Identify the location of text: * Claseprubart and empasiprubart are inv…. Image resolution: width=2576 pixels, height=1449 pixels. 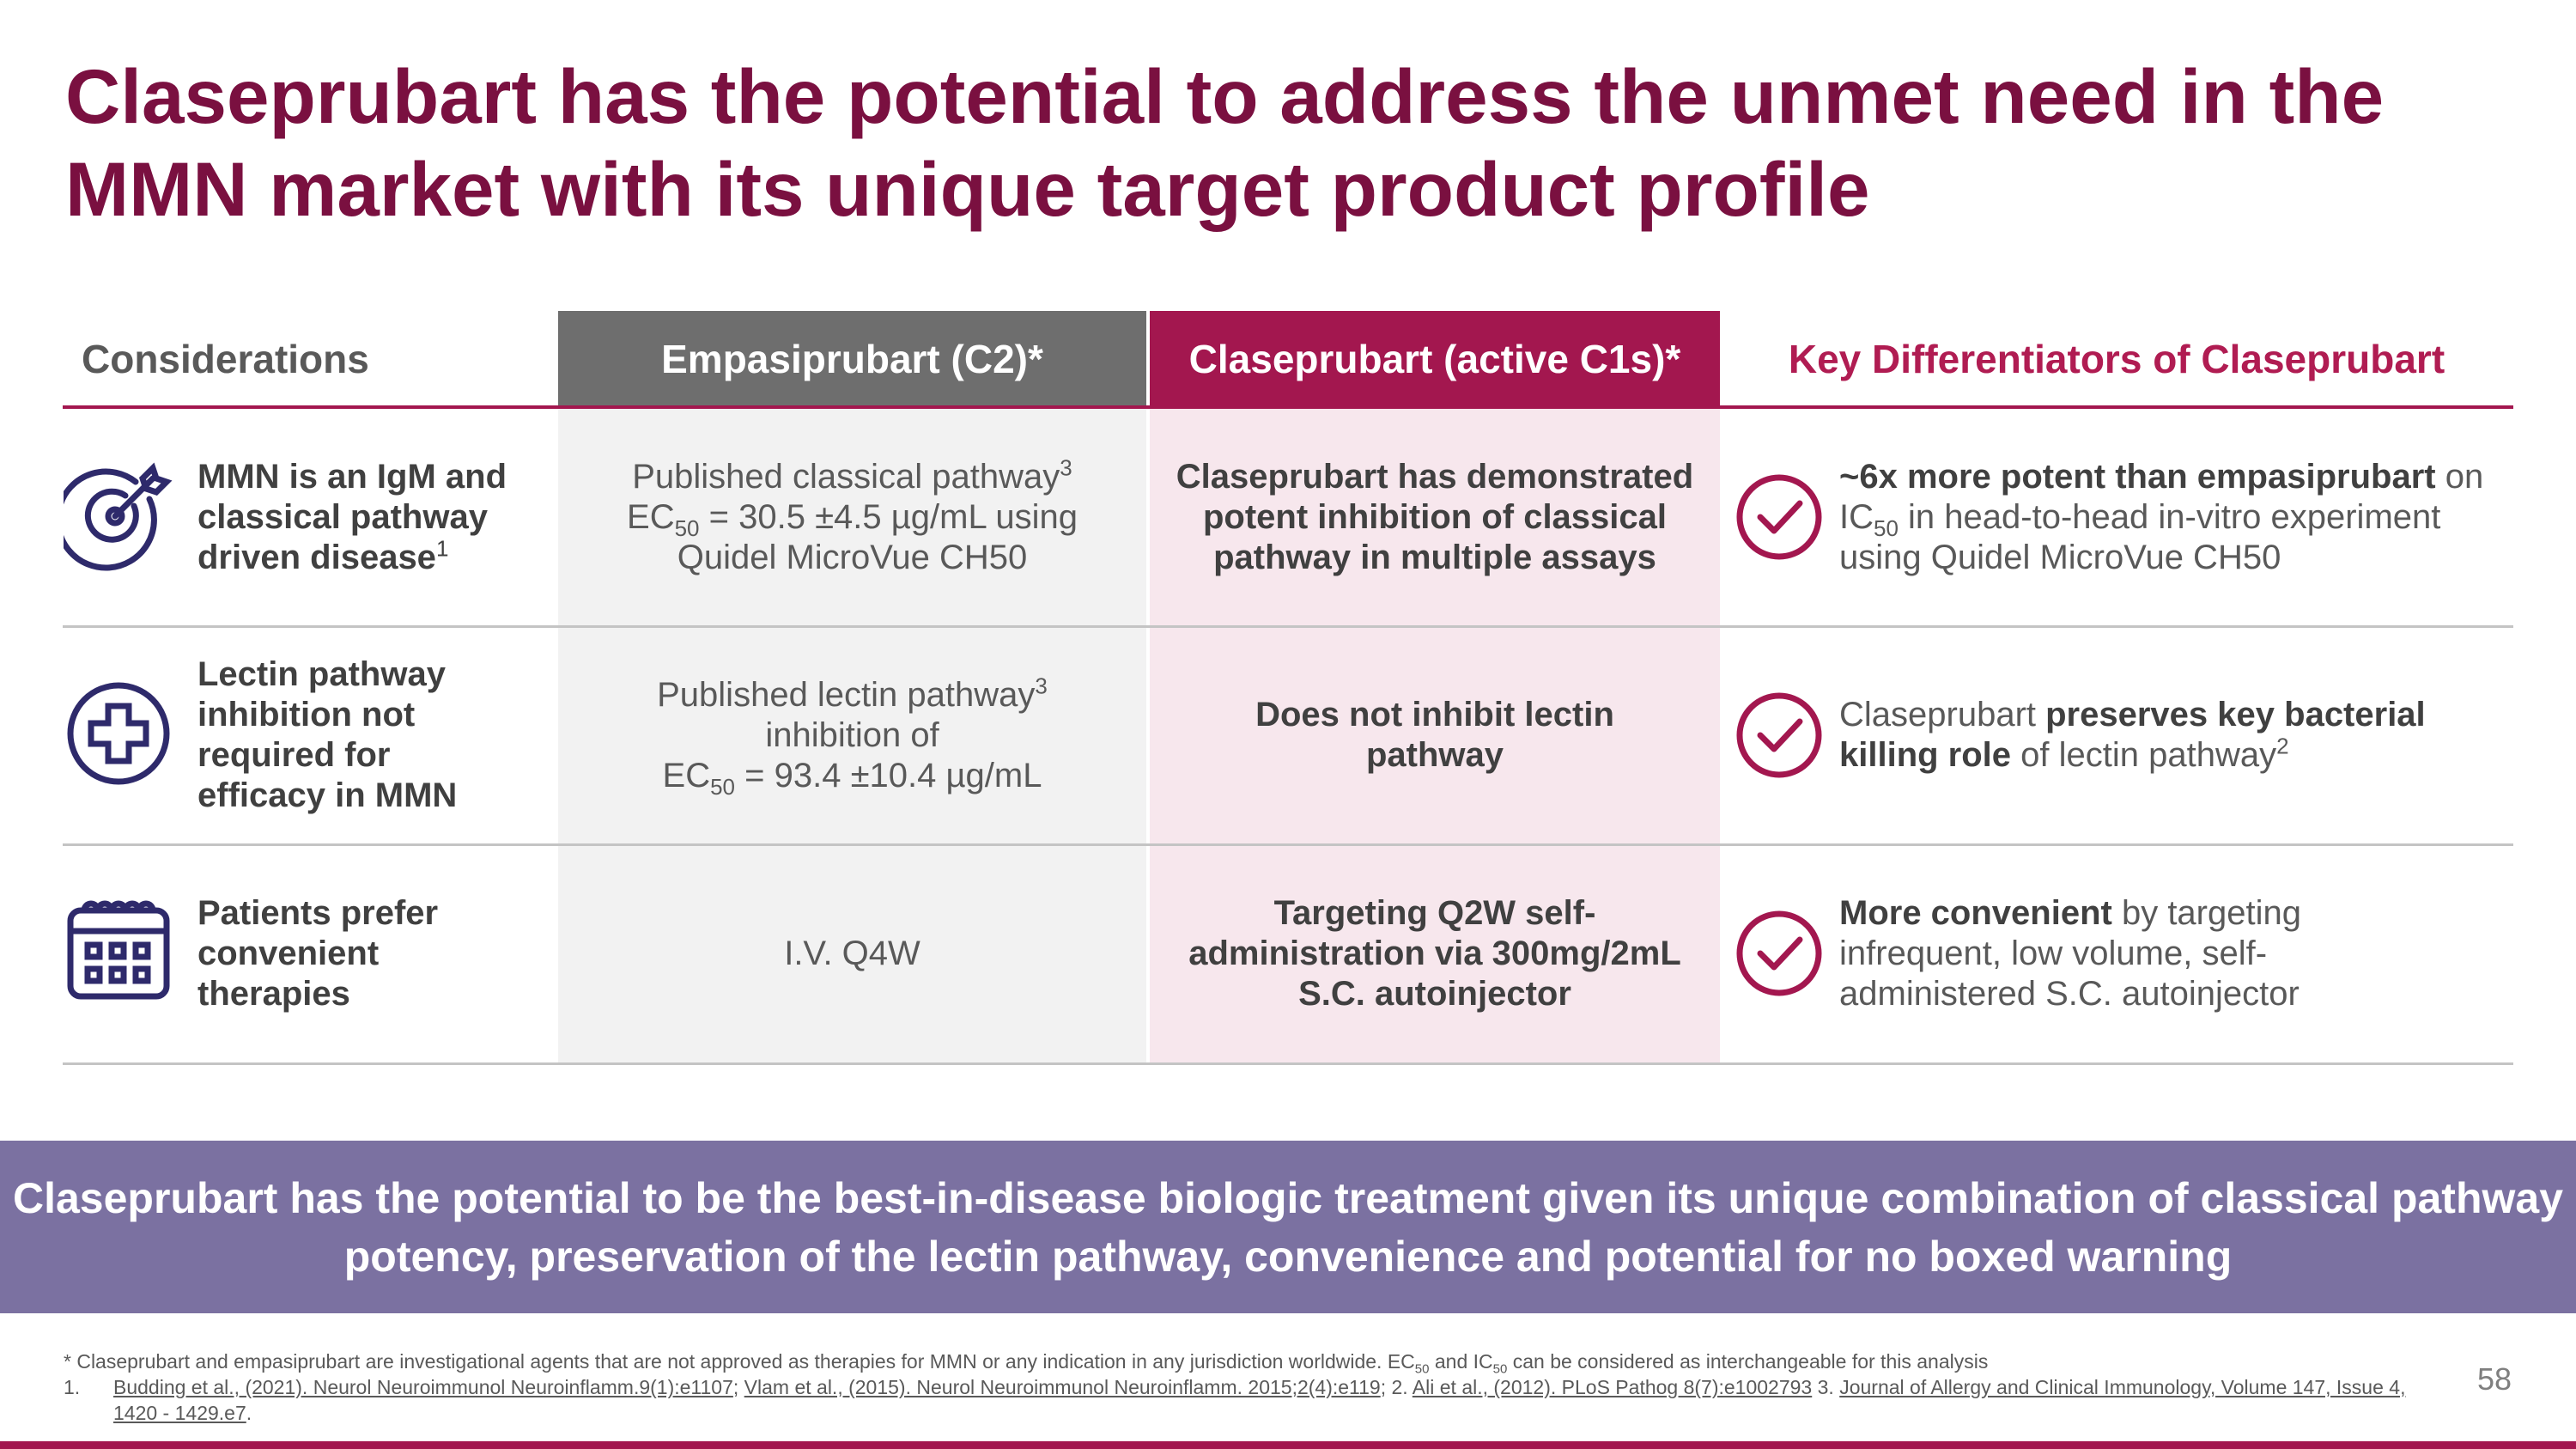
(739, 1361).